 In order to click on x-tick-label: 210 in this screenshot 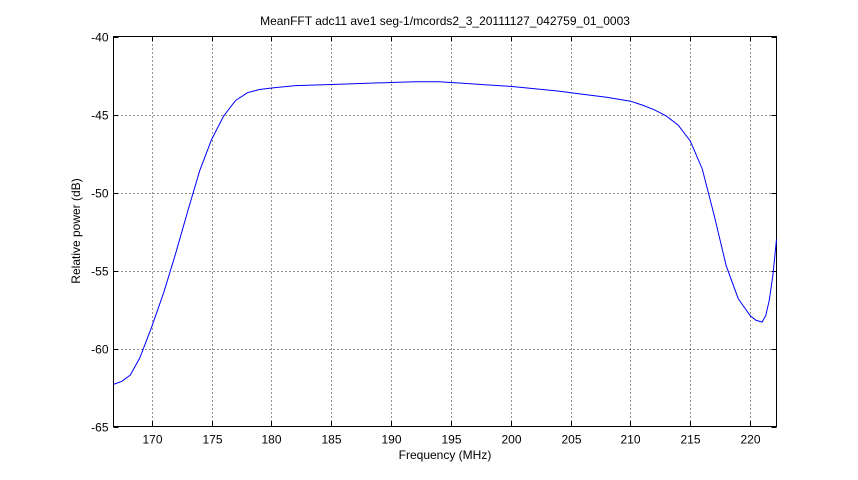, I will do `click(630, 440)`.